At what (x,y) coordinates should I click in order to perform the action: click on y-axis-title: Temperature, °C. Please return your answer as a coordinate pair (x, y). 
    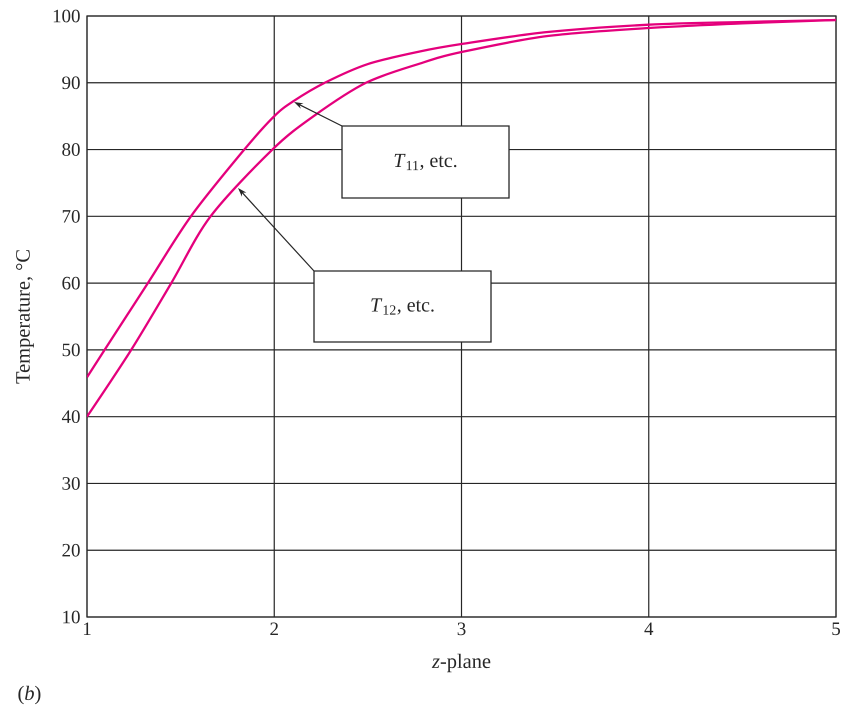
    Looking at the image, I should click on (25, 317).